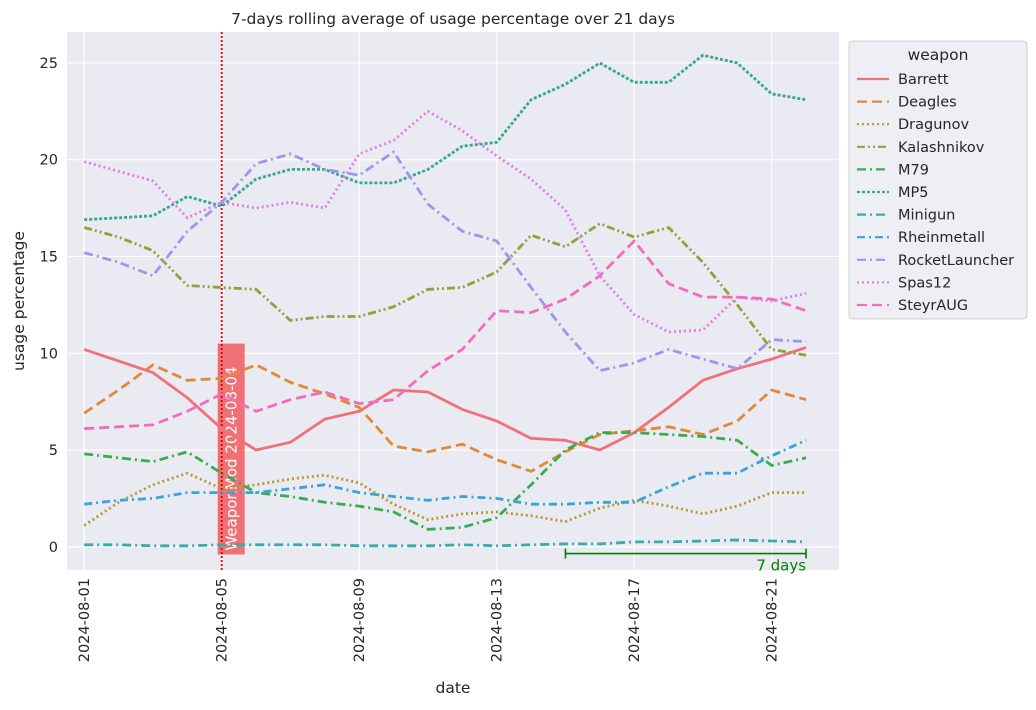  I want to click on series-line-deagles, so click(445, 418).